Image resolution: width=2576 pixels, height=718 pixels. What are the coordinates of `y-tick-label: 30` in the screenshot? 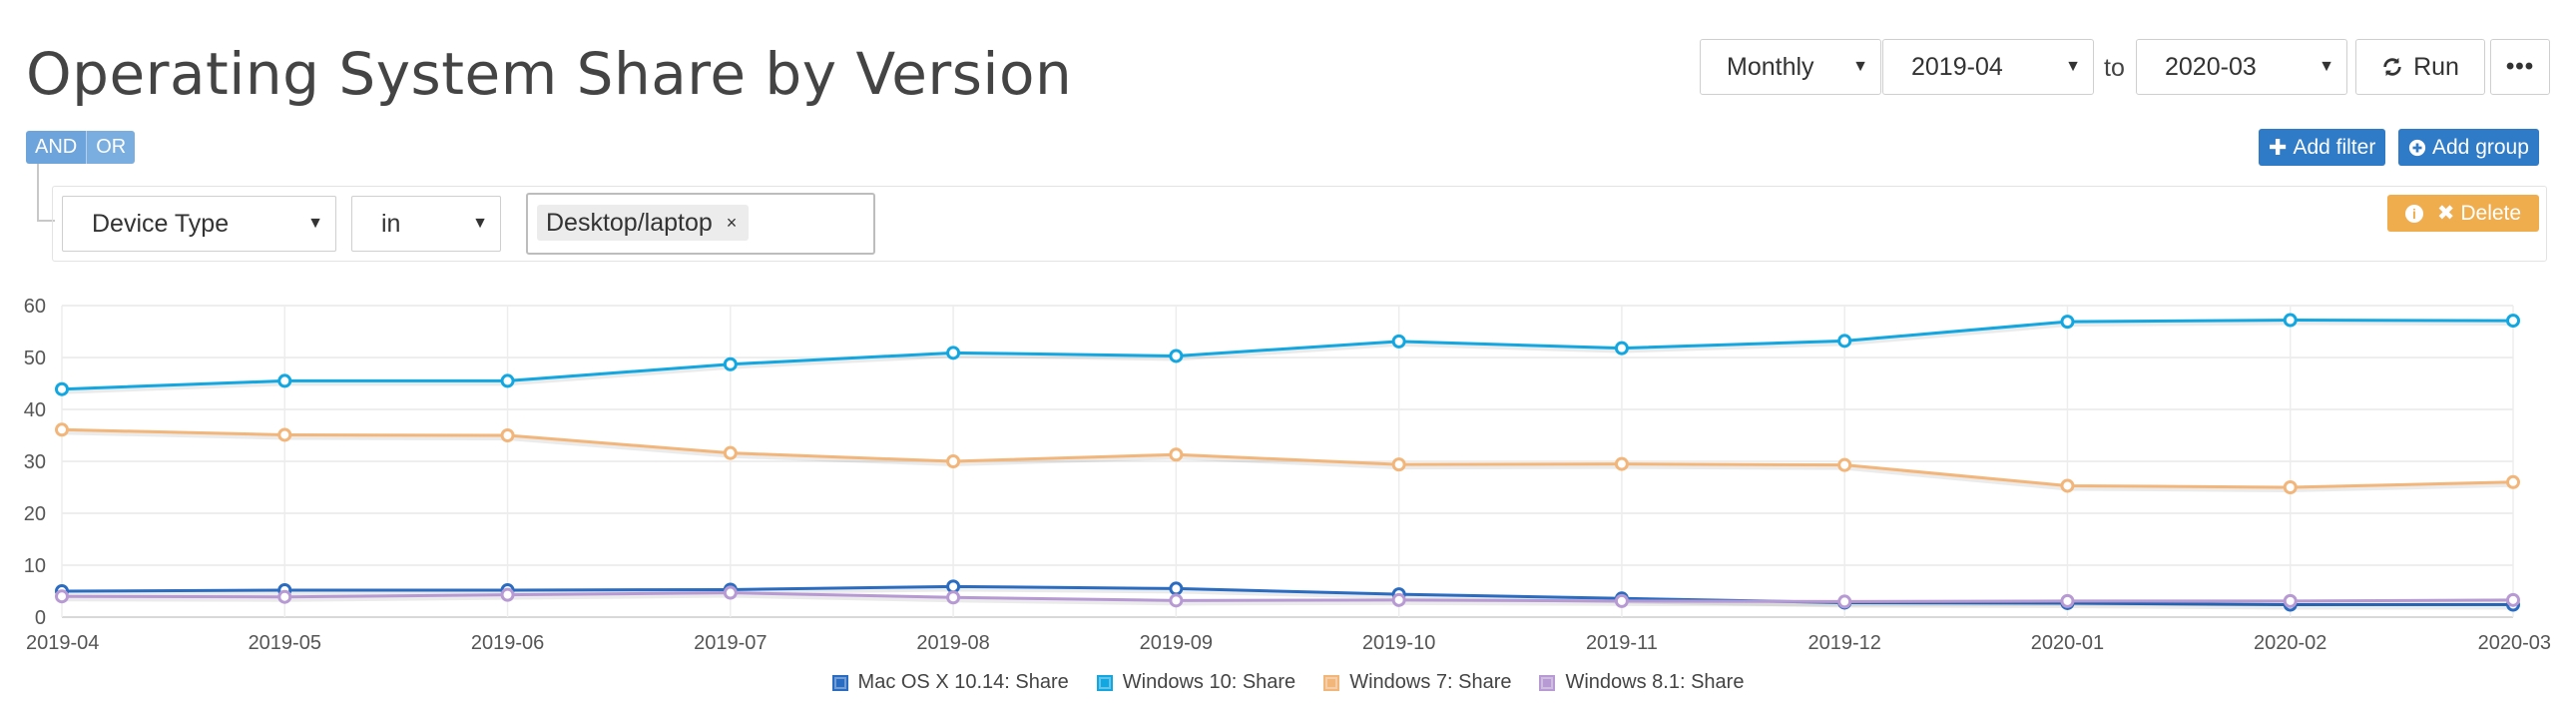 It's located at (35, 462).